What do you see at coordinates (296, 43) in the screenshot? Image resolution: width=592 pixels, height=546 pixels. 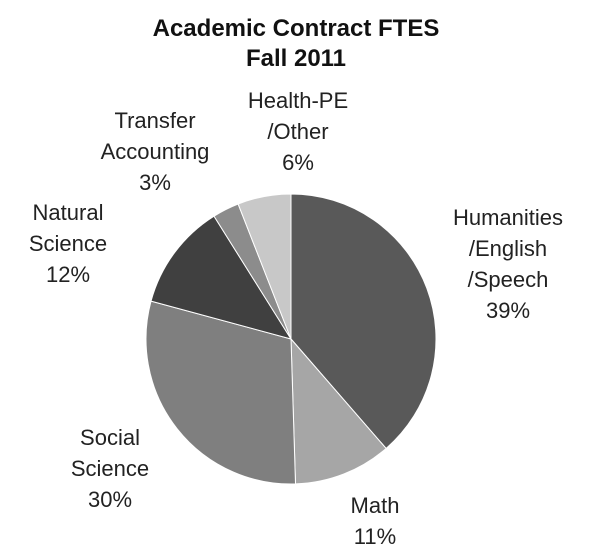 I see `chart-title: Academic Contract FTES Fall 2011` at bounding box center [296, 43].